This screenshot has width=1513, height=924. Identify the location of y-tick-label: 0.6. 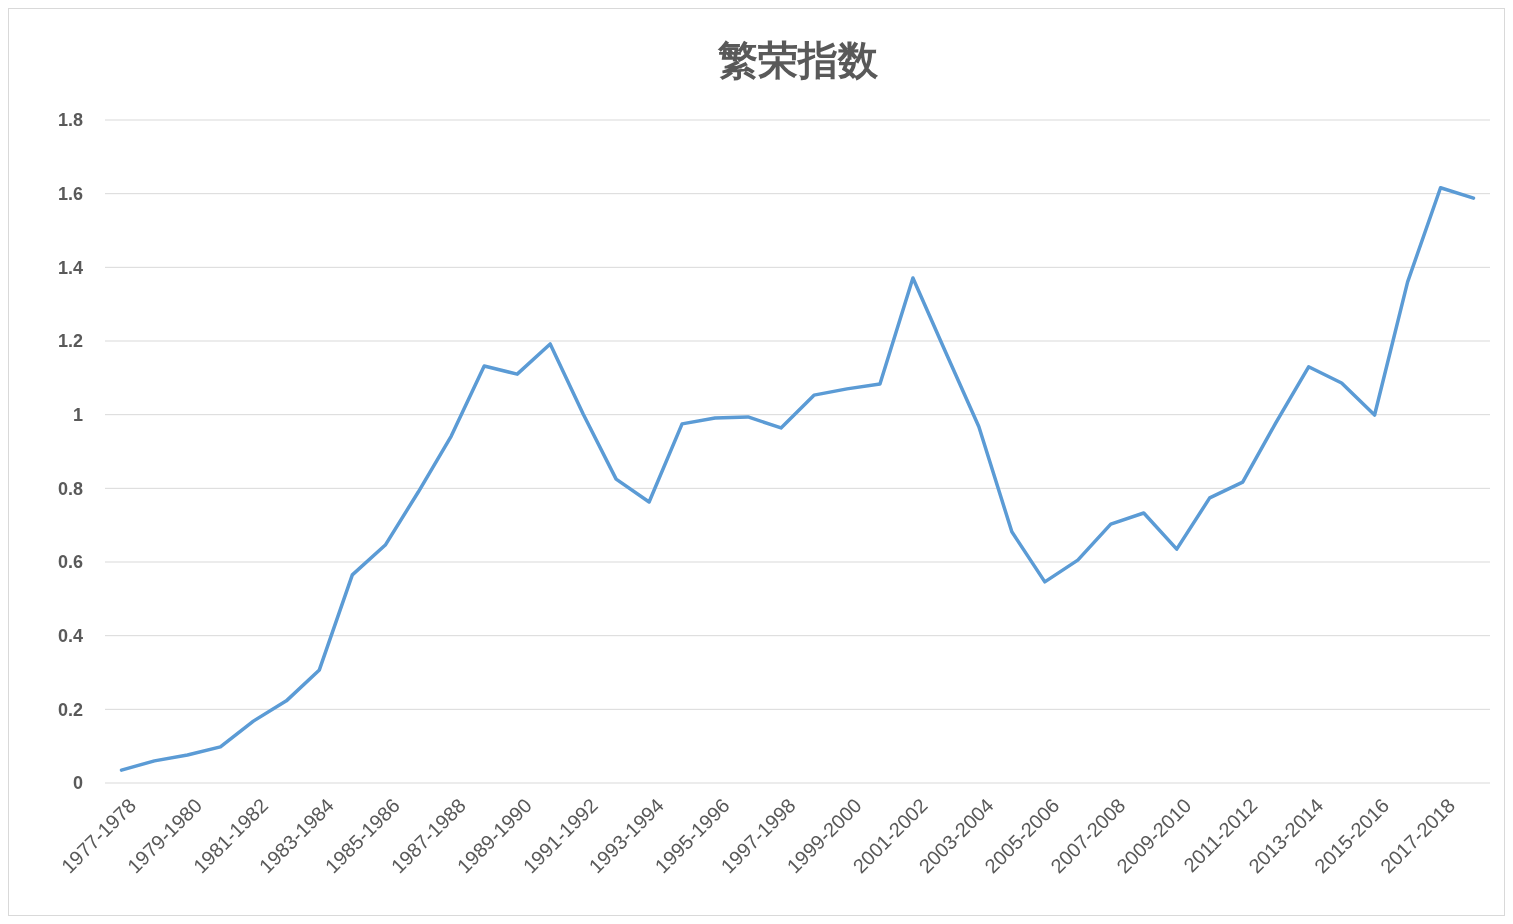
(70, 562).